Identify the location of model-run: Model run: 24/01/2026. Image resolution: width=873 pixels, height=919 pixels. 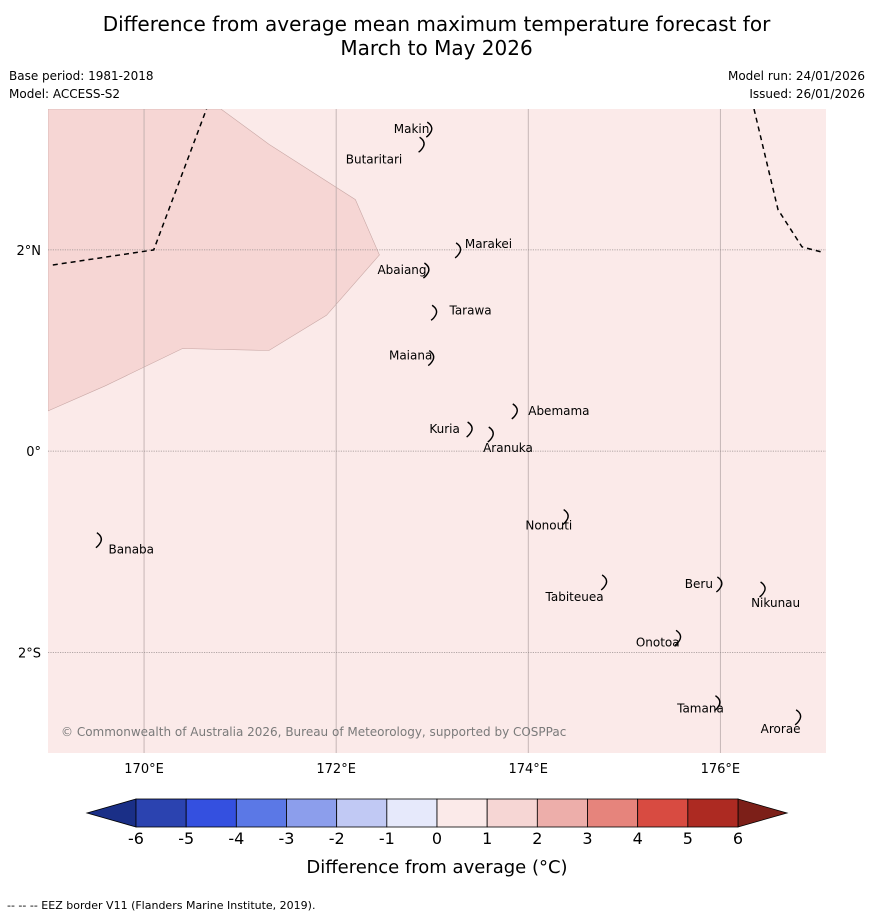
(796, 76).